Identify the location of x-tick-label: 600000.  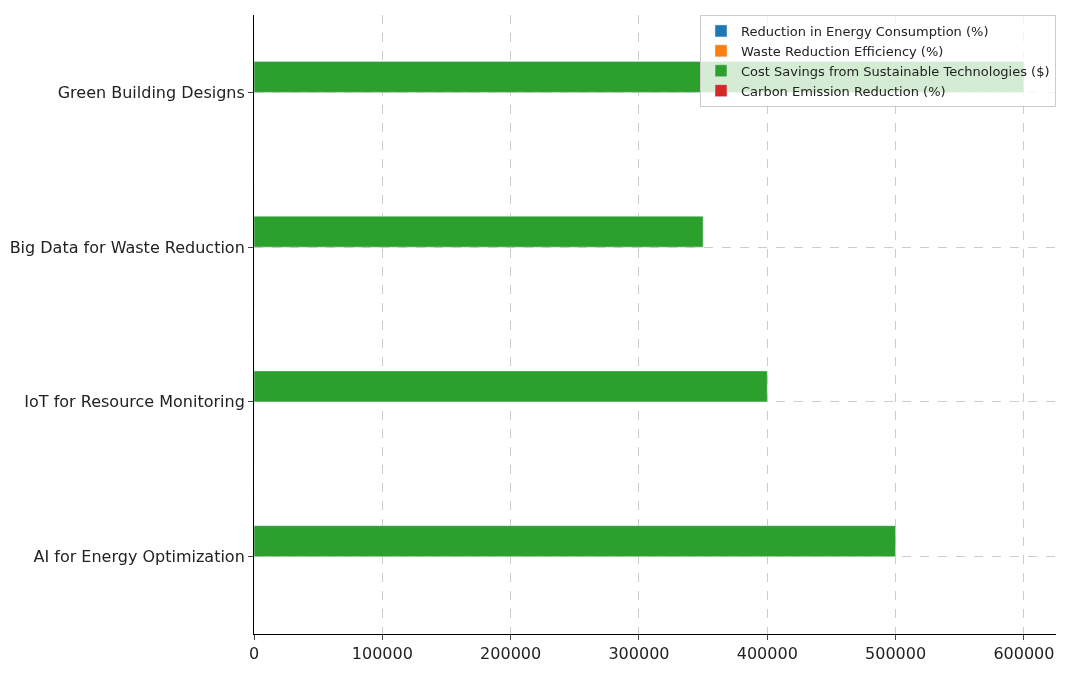
(1024, 654).